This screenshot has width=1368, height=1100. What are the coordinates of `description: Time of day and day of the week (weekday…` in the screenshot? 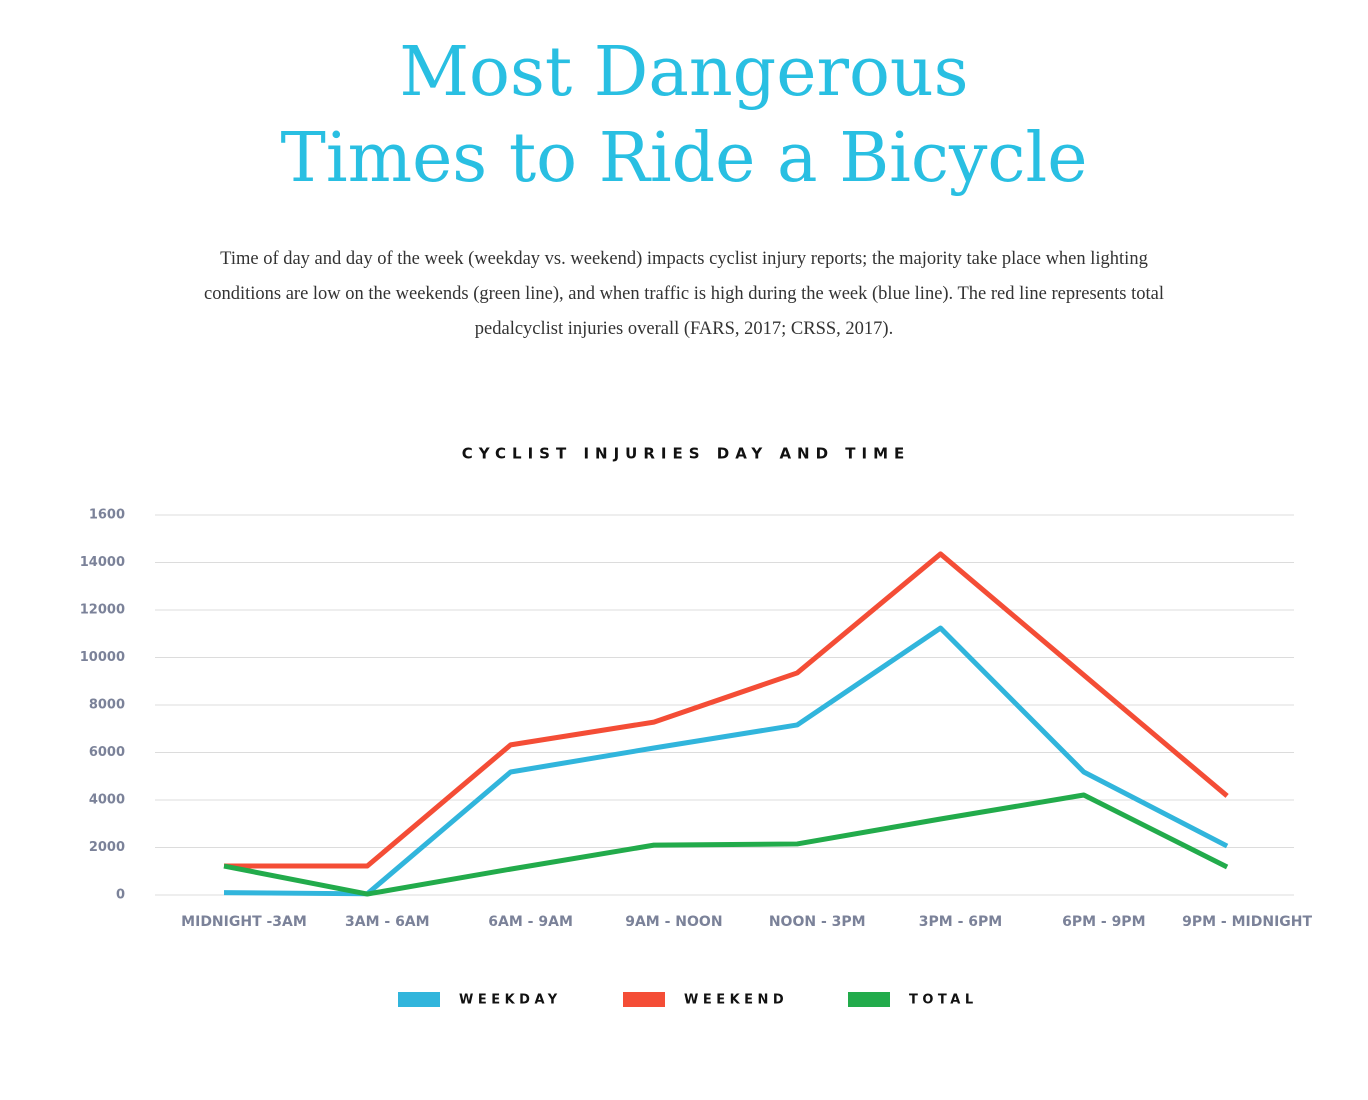 It's located at (684, 294).